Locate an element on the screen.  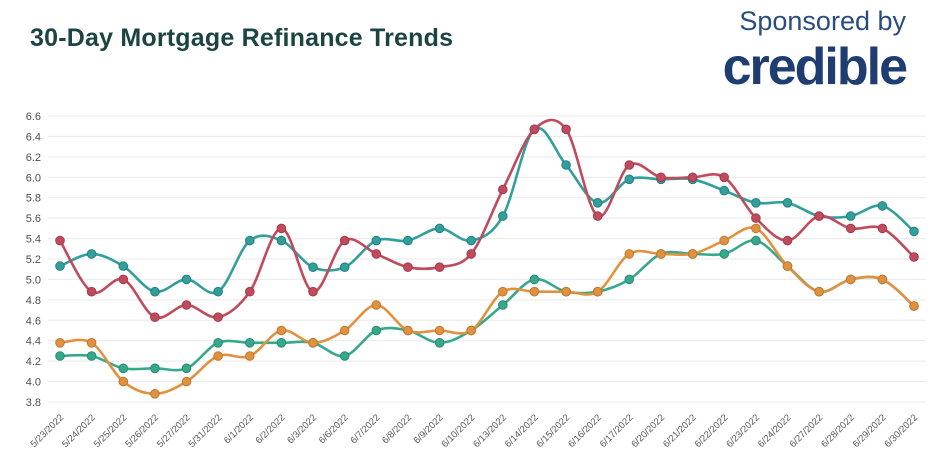
y-axis-tick-label: 4.2 is located at coordinates (33, 362).